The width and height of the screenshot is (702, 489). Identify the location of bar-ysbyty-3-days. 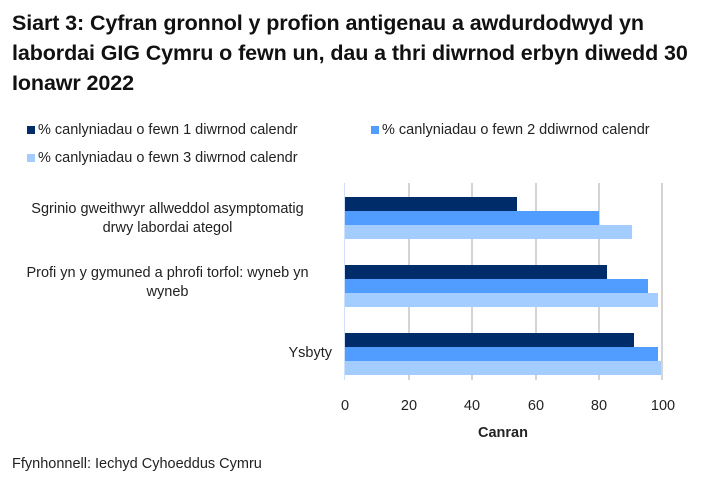
(503, 368).